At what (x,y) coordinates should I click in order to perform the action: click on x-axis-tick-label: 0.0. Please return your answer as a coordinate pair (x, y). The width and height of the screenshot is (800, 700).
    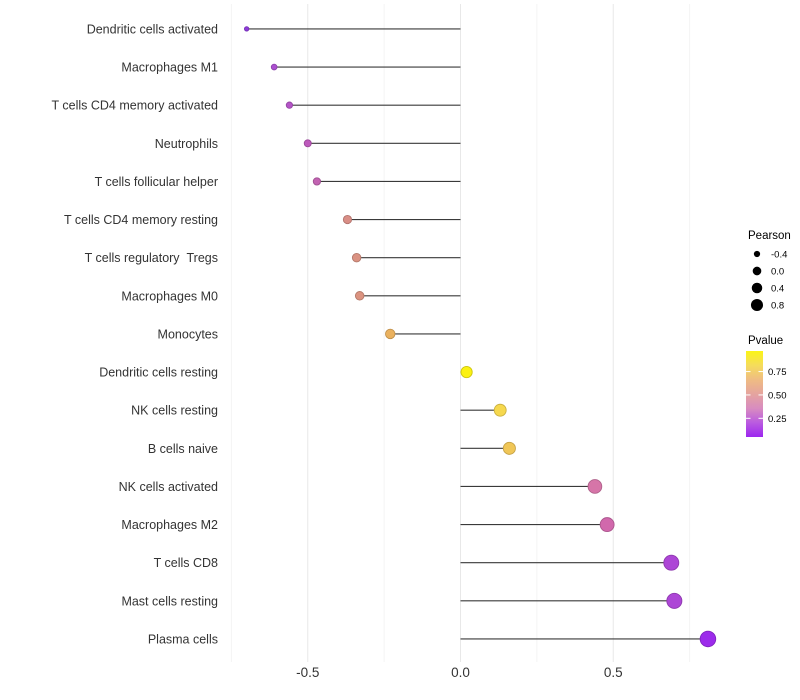
    Looking at the image, I should click on (460, 672).